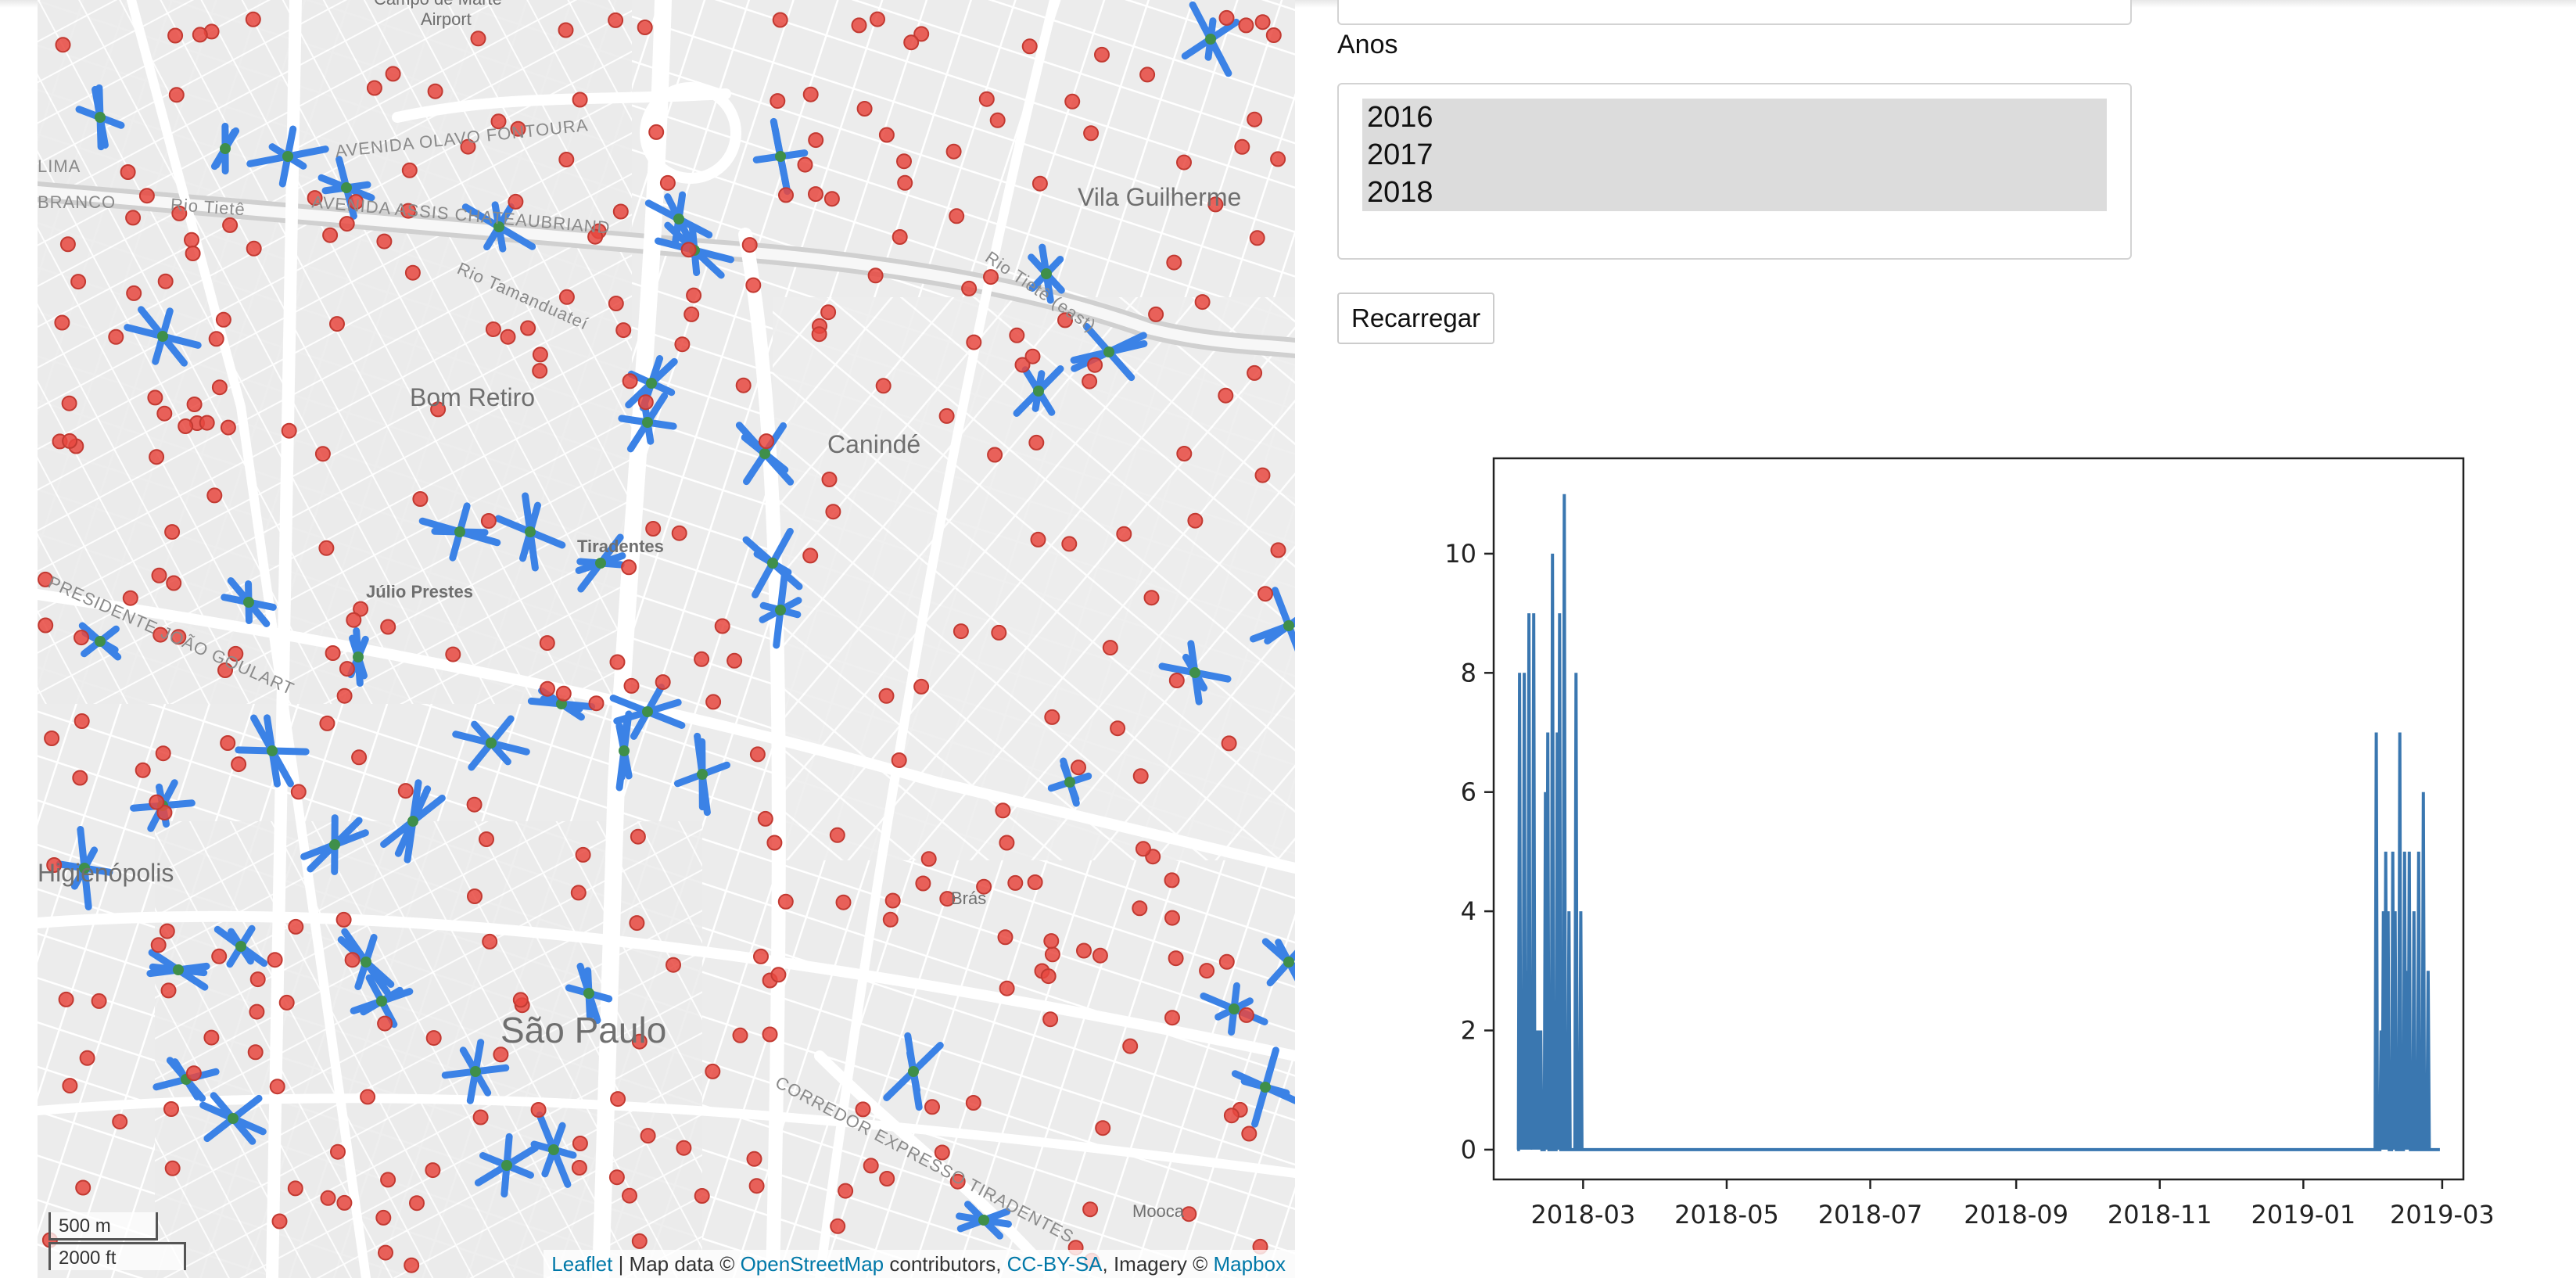  What do you see at coordinates (1735, 12) in the screenshot?
I see `filter-select-top` at bounding box center [1735, 12].